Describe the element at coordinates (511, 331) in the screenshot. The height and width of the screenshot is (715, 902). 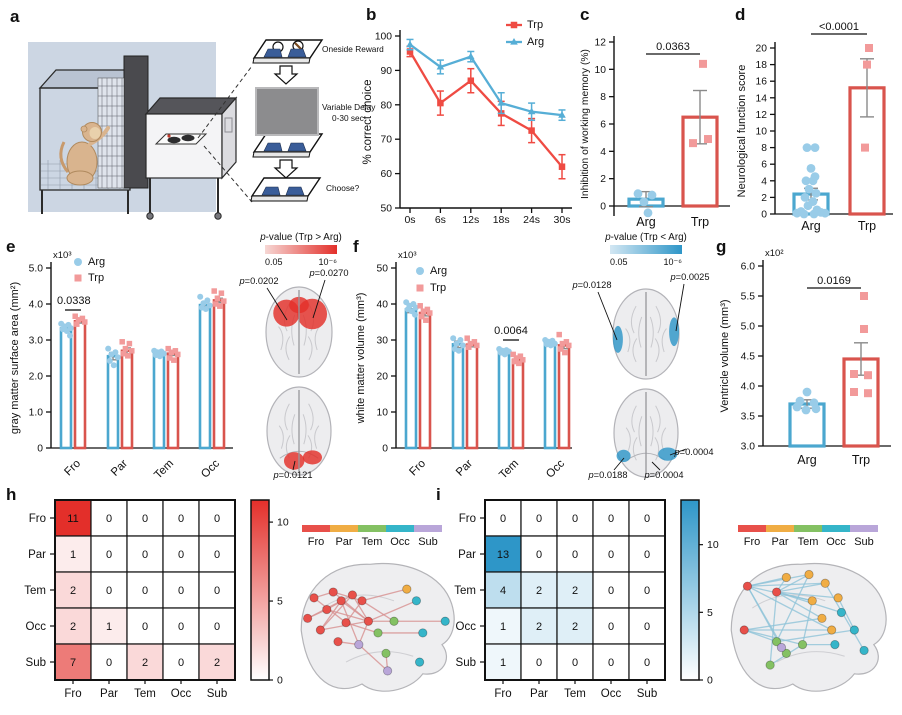
I see `significance-label: 0.0064` at that location.